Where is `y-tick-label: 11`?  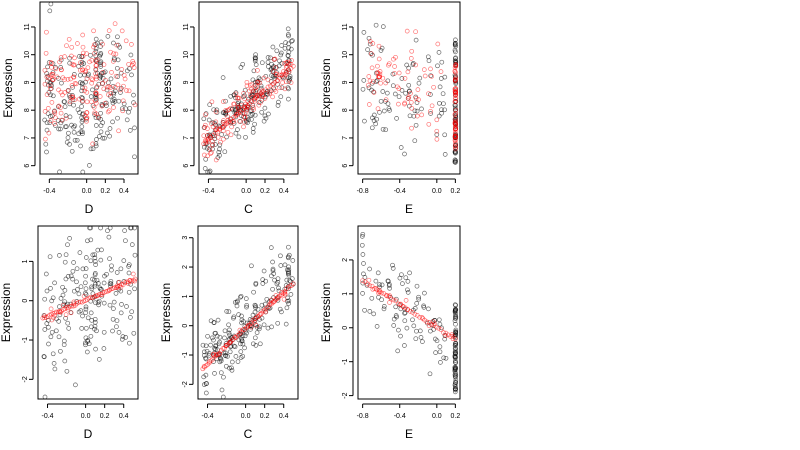 y-tick-label: 11 is located at coordinates (27, 26).